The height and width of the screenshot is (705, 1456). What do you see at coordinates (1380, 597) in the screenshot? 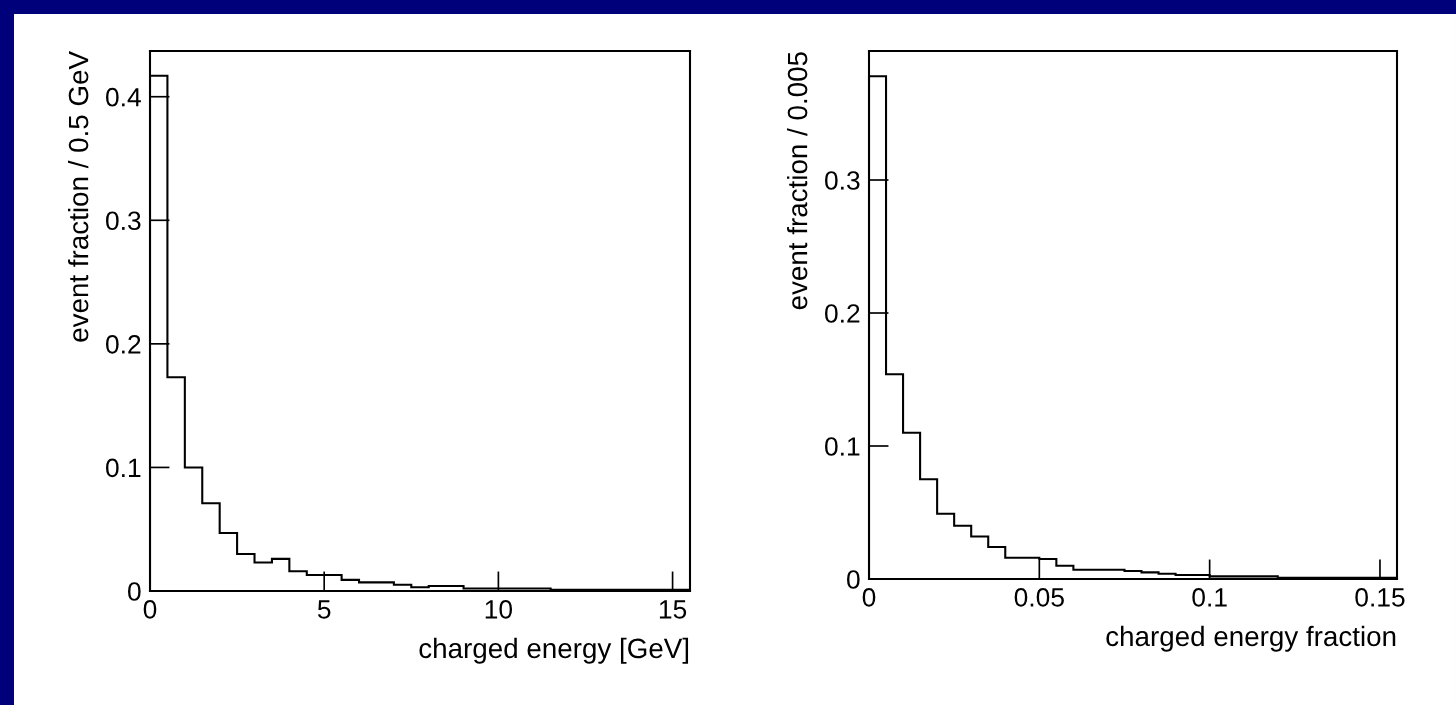
I see `x-tick-label: 0.15` at bounding box center [1380, 597].